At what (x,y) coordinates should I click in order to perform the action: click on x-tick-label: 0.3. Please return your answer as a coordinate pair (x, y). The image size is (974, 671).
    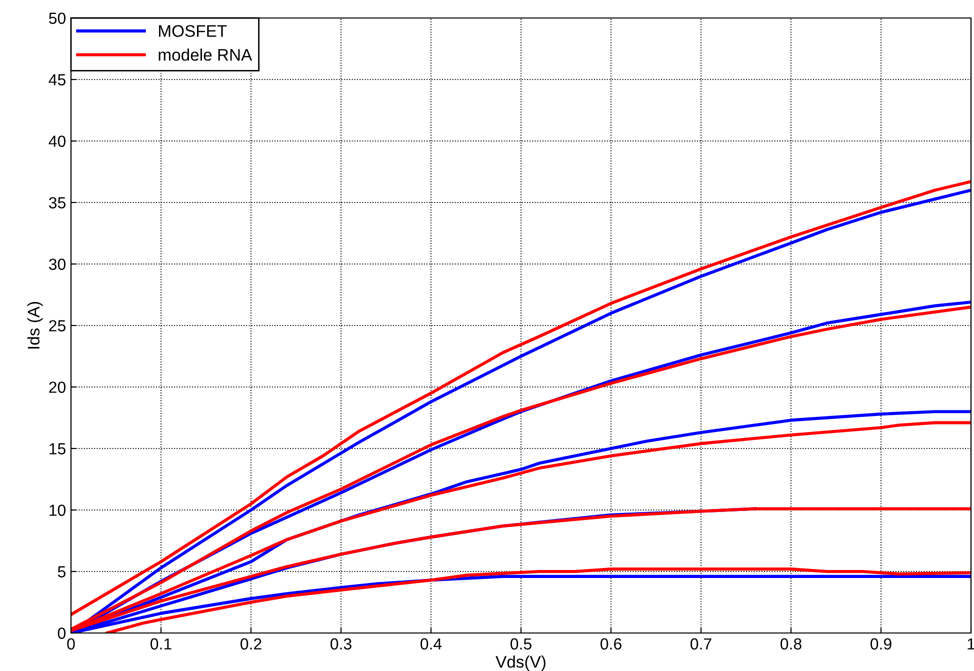
    Looking at the image, I should click on (341, 644).